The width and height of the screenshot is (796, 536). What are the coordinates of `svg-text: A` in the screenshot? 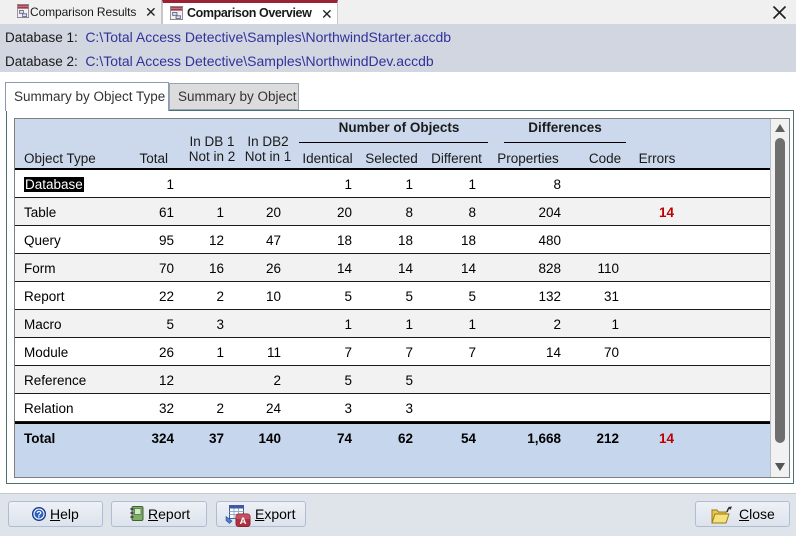 It's located at (243, 521).